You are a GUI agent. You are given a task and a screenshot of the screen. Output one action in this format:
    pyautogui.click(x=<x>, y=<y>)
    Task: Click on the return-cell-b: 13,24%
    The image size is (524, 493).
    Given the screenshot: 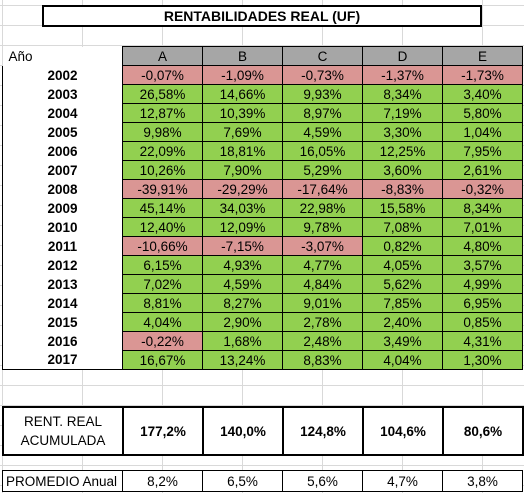 What is the action you would take?
    pyautogui.click(x=242, y=360)
    